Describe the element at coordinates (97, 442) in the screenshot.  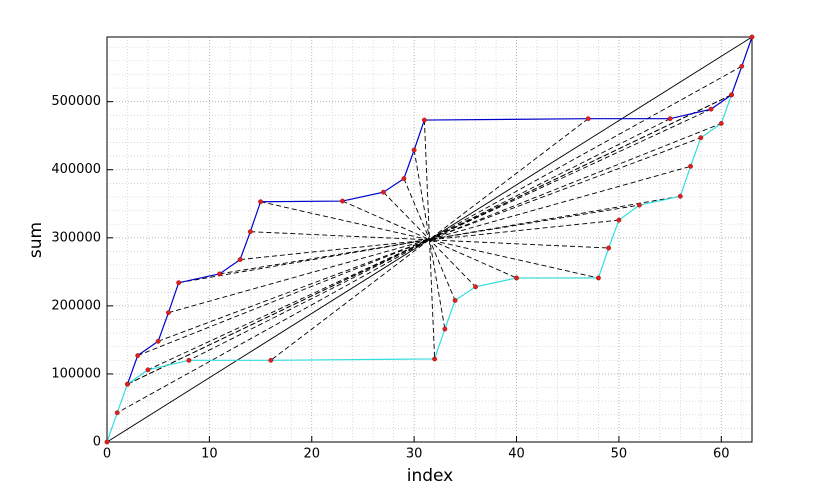
I see `y-tick-label: 0` at that location.